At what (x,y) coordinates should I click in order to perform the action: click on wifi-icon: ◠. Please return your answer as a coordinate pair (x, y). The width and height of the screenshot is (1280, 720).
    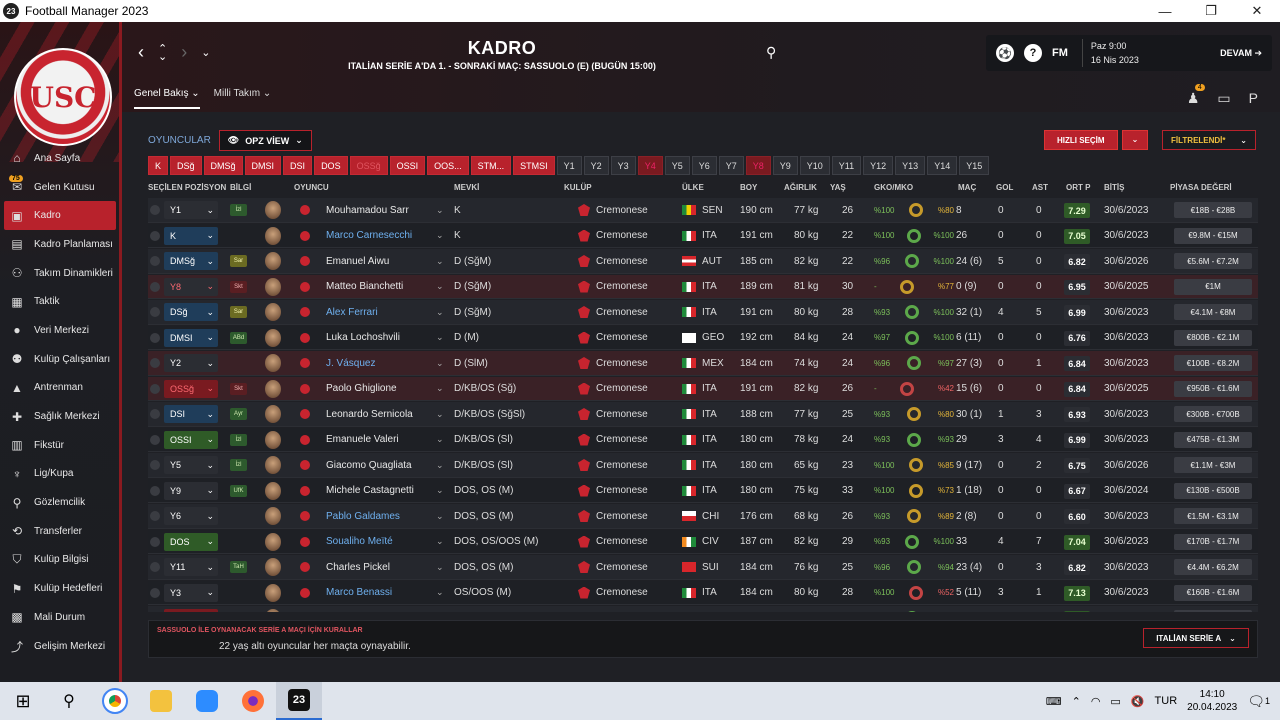
    Looking at the image, I should click on (1095, 701).